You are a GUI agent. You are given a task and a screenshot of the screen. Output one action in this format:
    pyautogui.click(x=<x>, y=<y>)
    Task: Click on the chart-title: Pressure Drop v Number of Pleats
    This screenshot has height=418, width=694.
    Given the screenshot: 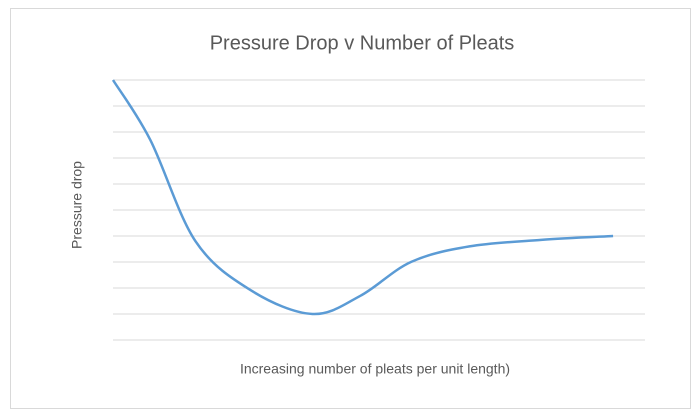 What is the action you would take?
    pyautogui.click(x=362, y=43)
    